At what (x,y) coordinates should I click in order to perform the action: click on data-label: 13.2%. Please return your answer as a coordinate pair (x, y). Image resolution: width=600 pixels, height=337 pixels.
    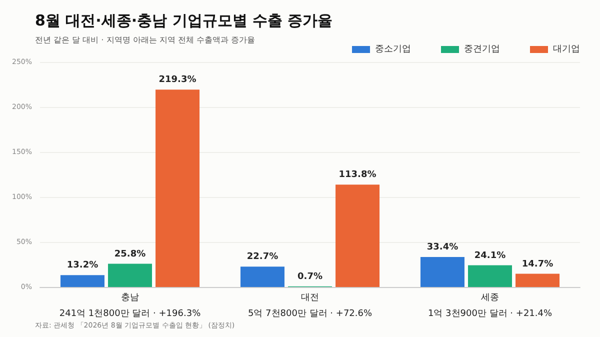
    Looking at the image, I should click on (82, 265).